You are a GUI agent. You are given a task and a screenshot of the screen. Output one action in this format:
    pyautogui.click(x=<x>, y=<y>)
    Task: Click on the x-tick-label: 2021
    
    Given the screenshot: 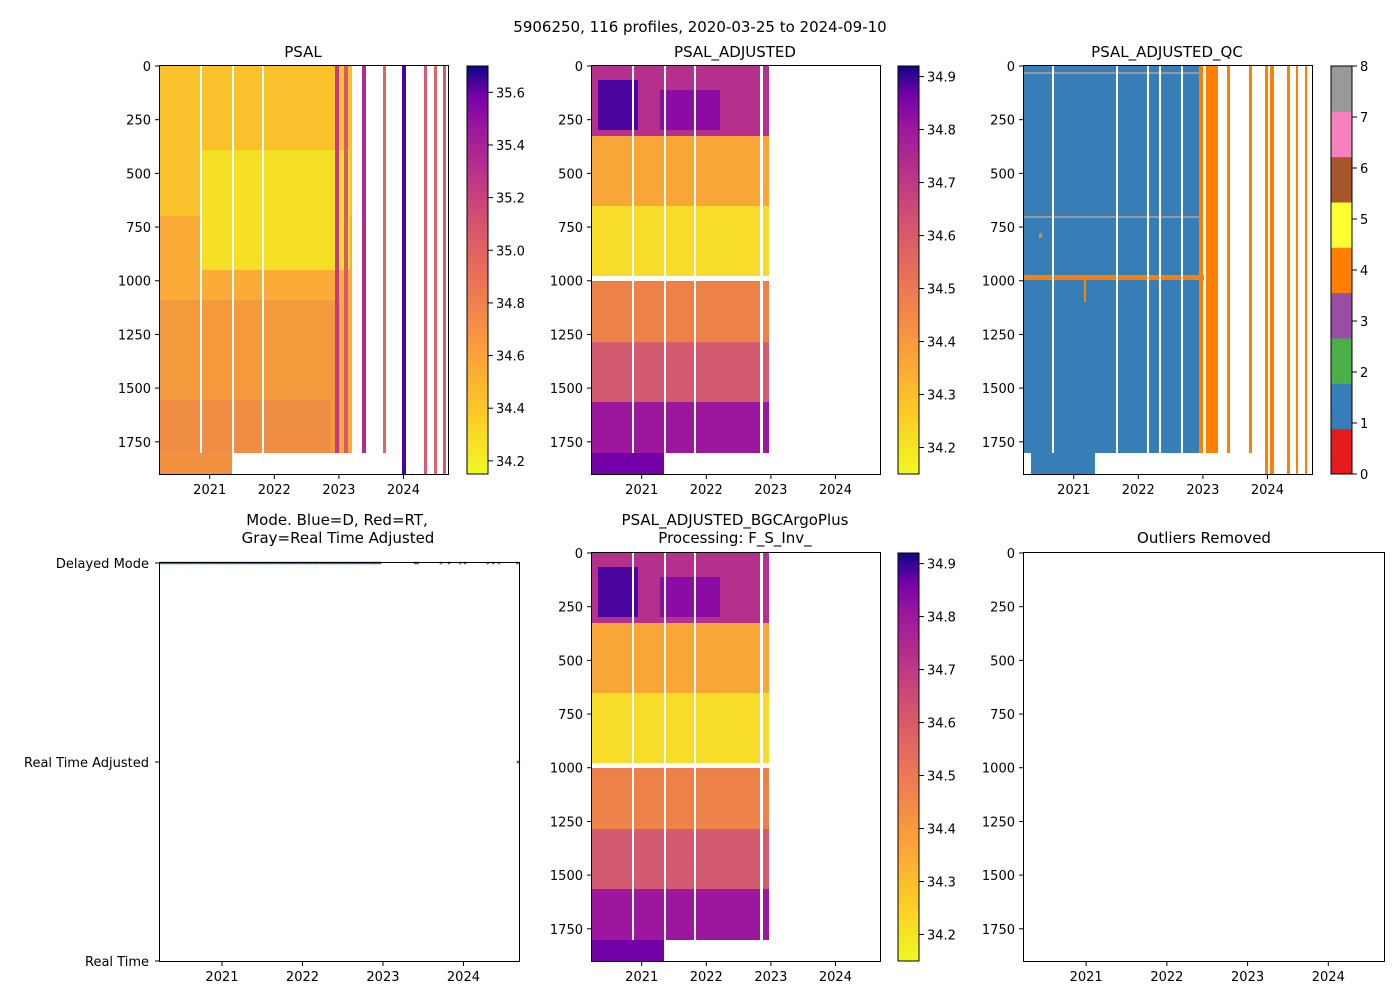 What is the action you would take?
    pyautogui.click(x=209, y=490)
    